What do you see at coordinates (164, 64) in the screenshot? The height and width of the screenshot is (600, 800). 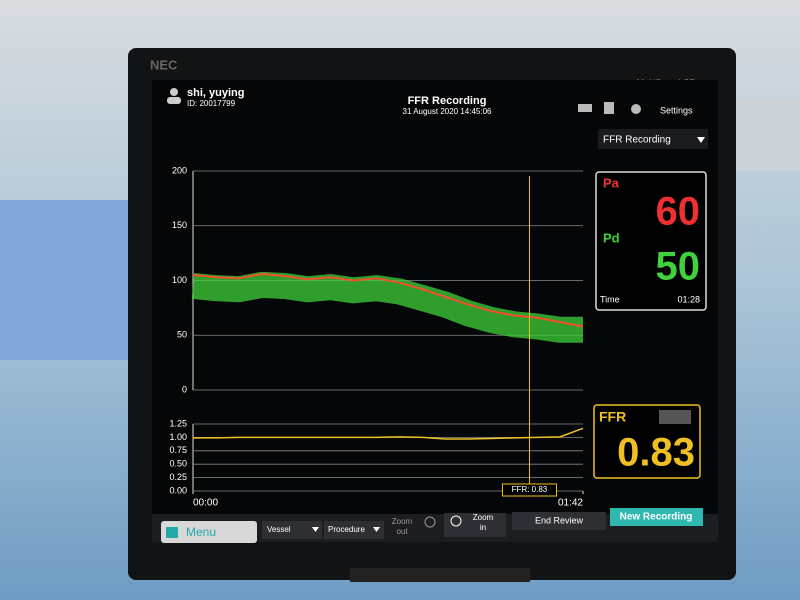 I see `brand: NEC` at bounding box center [164, 64].